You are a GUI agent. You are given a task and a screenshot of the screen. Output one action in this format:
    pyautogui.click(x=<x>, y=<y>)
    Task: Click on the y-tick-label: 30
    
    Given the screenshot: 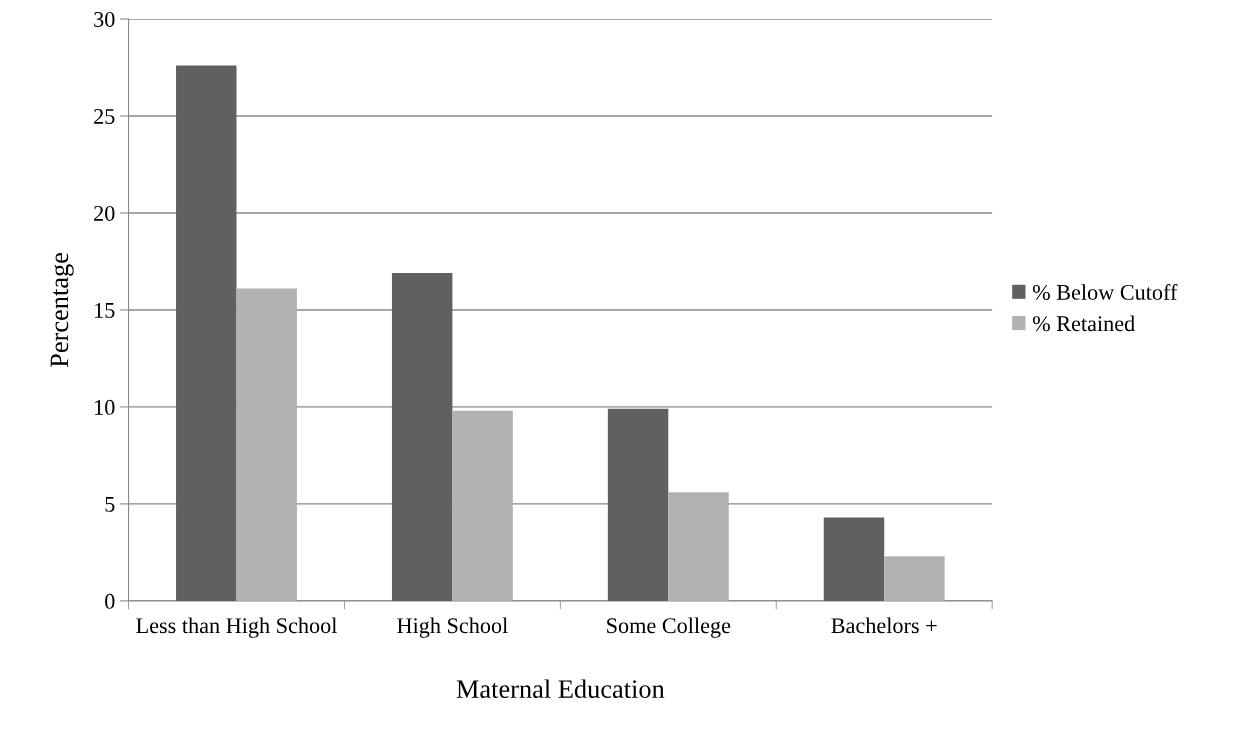 What is the action you would take?
    pyautogui.click(x=104, y=19)
    